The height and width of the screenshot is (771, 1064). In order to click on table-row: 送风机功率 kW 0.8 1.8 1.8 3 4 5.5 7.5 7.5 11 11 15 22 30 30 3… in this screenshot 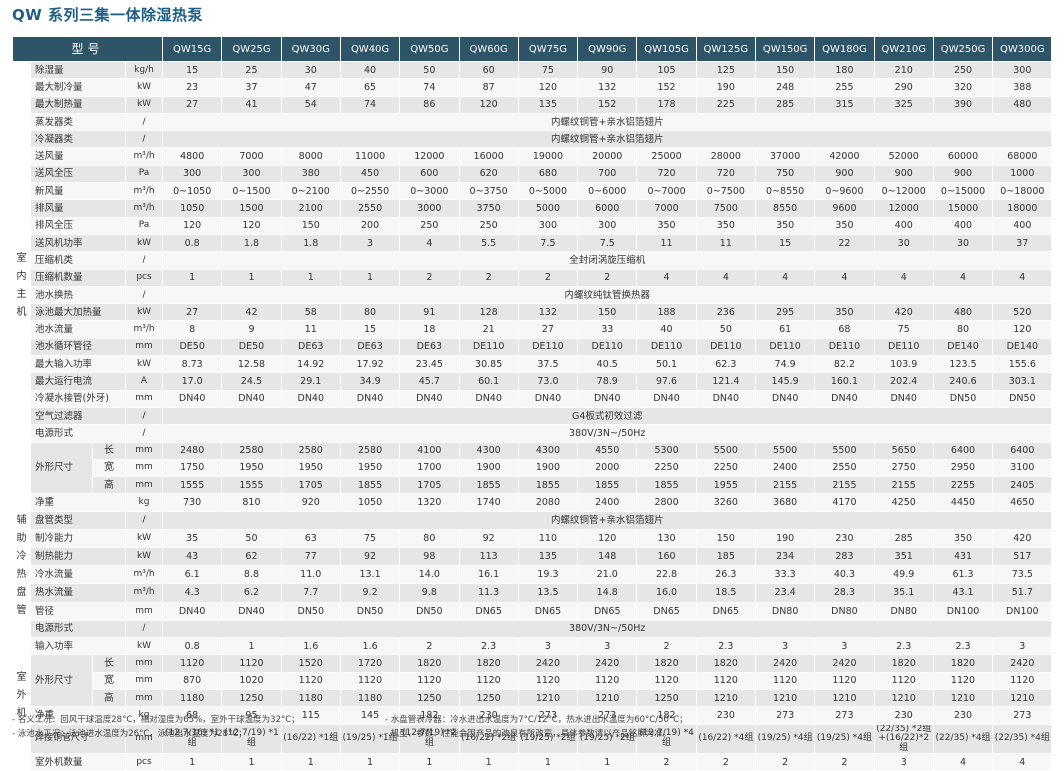, I will do `click(533, 243)`.